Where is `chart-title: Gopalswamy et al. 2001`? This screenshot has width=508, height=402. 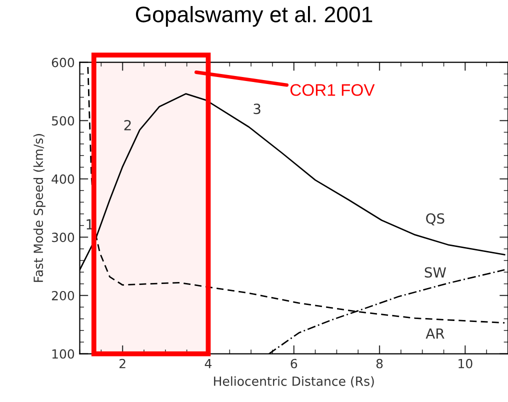 chart-title: Gopalswamy et al. 2001 is located at coordinates (254, 16).